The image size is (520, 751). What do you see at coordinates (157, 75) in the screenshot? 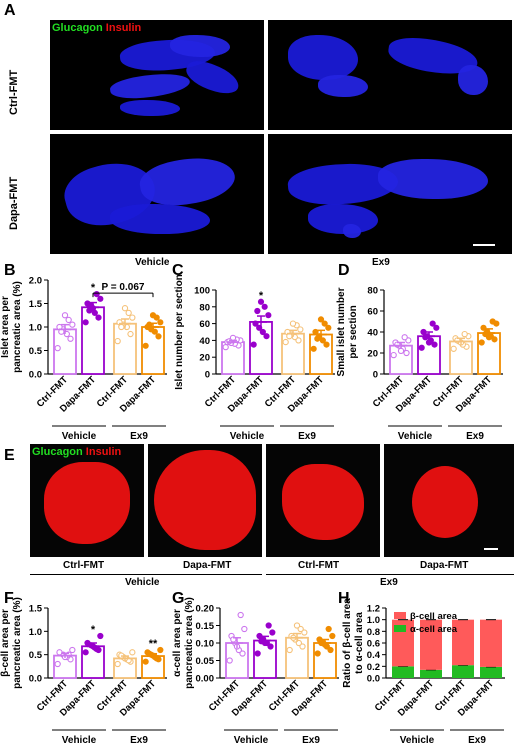
I see `micrograph-ctrl-vehicle: Glucagon Insulin` at bounding box center [157, 75].